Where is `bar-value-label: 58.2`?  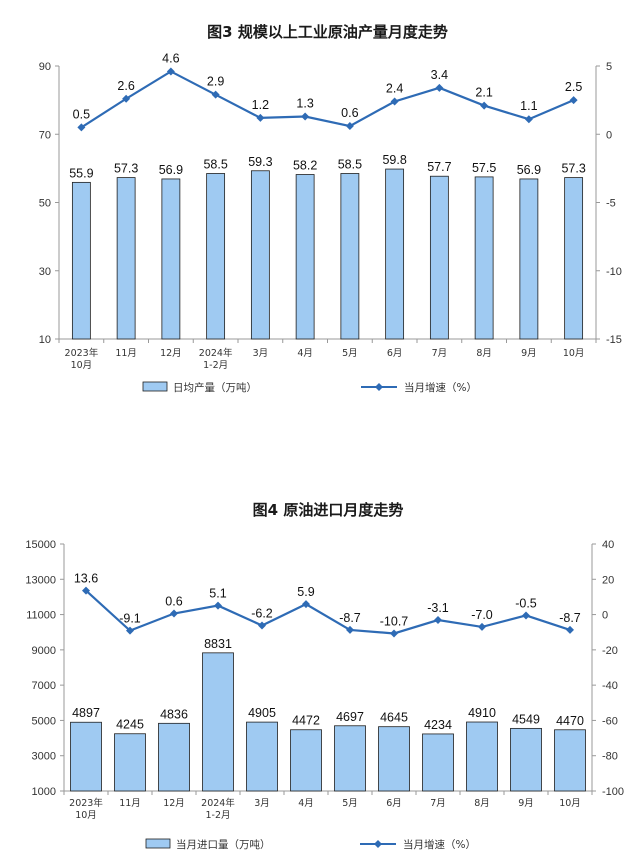 bar-value-label: 58.2 is located at coordinates (305, 166).